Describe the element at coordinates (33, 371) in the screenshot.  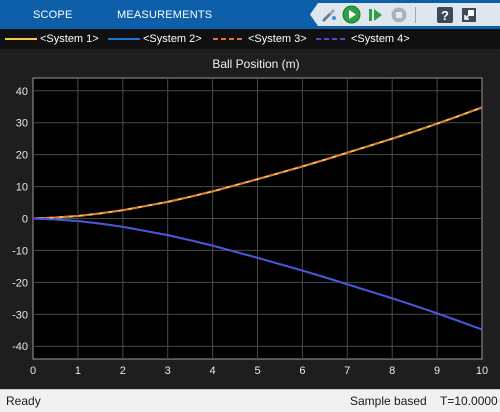
I see `x-tick-label: 0` at that location.